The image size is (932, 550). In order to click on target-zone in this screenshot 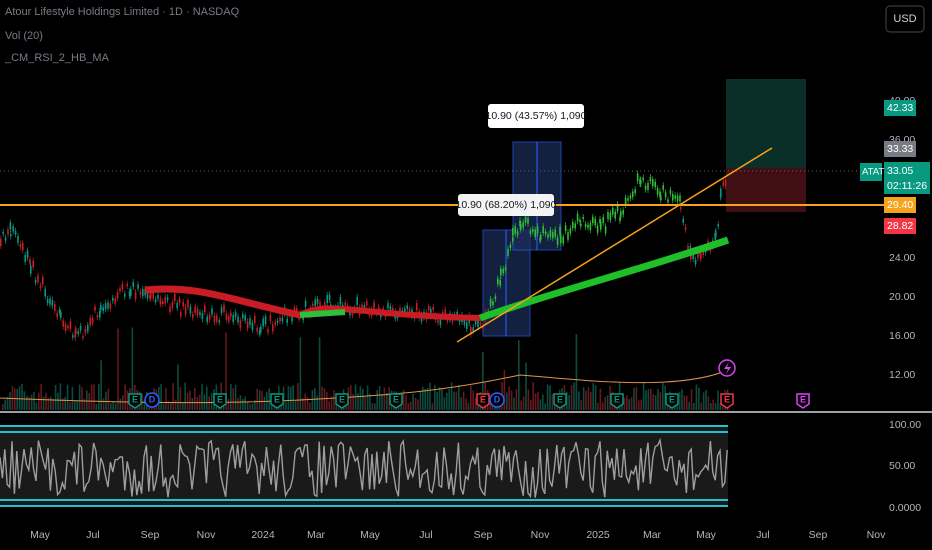, I will do `click(766, 123)`.